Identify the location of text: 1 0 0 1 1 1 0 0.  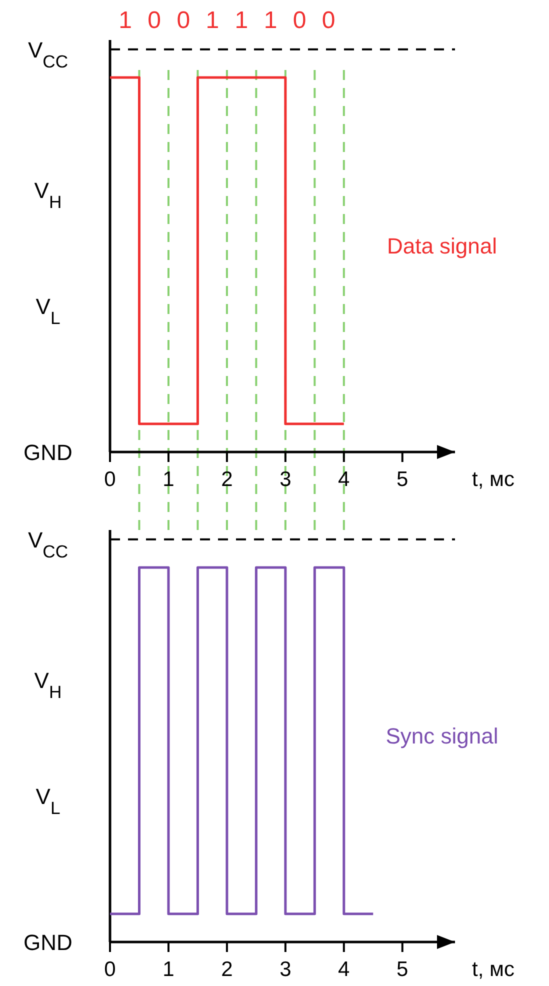
(227, 20).